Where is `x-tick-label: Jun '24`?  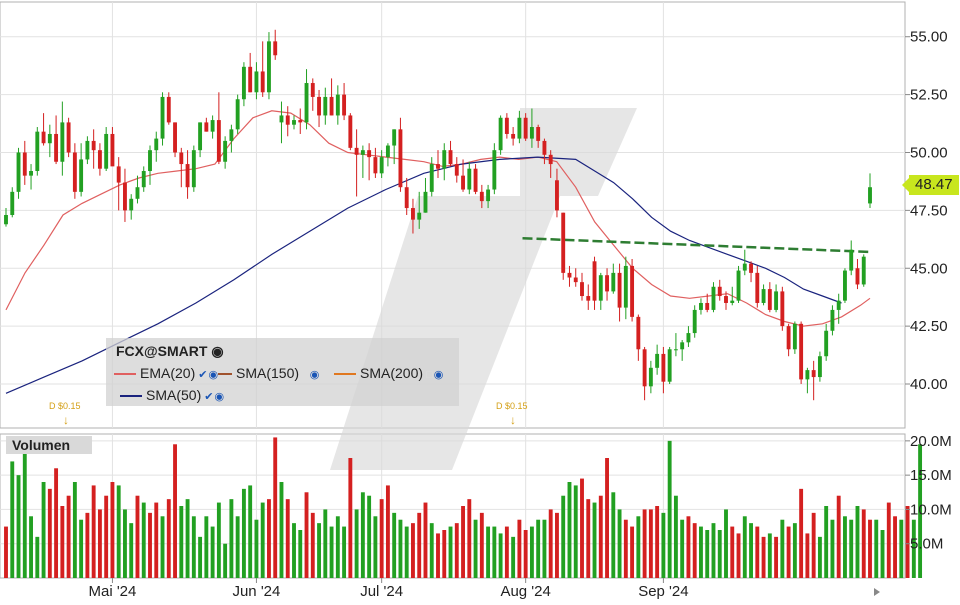
x-tick-label: Jun '24 is located at coordinates (256, 591).